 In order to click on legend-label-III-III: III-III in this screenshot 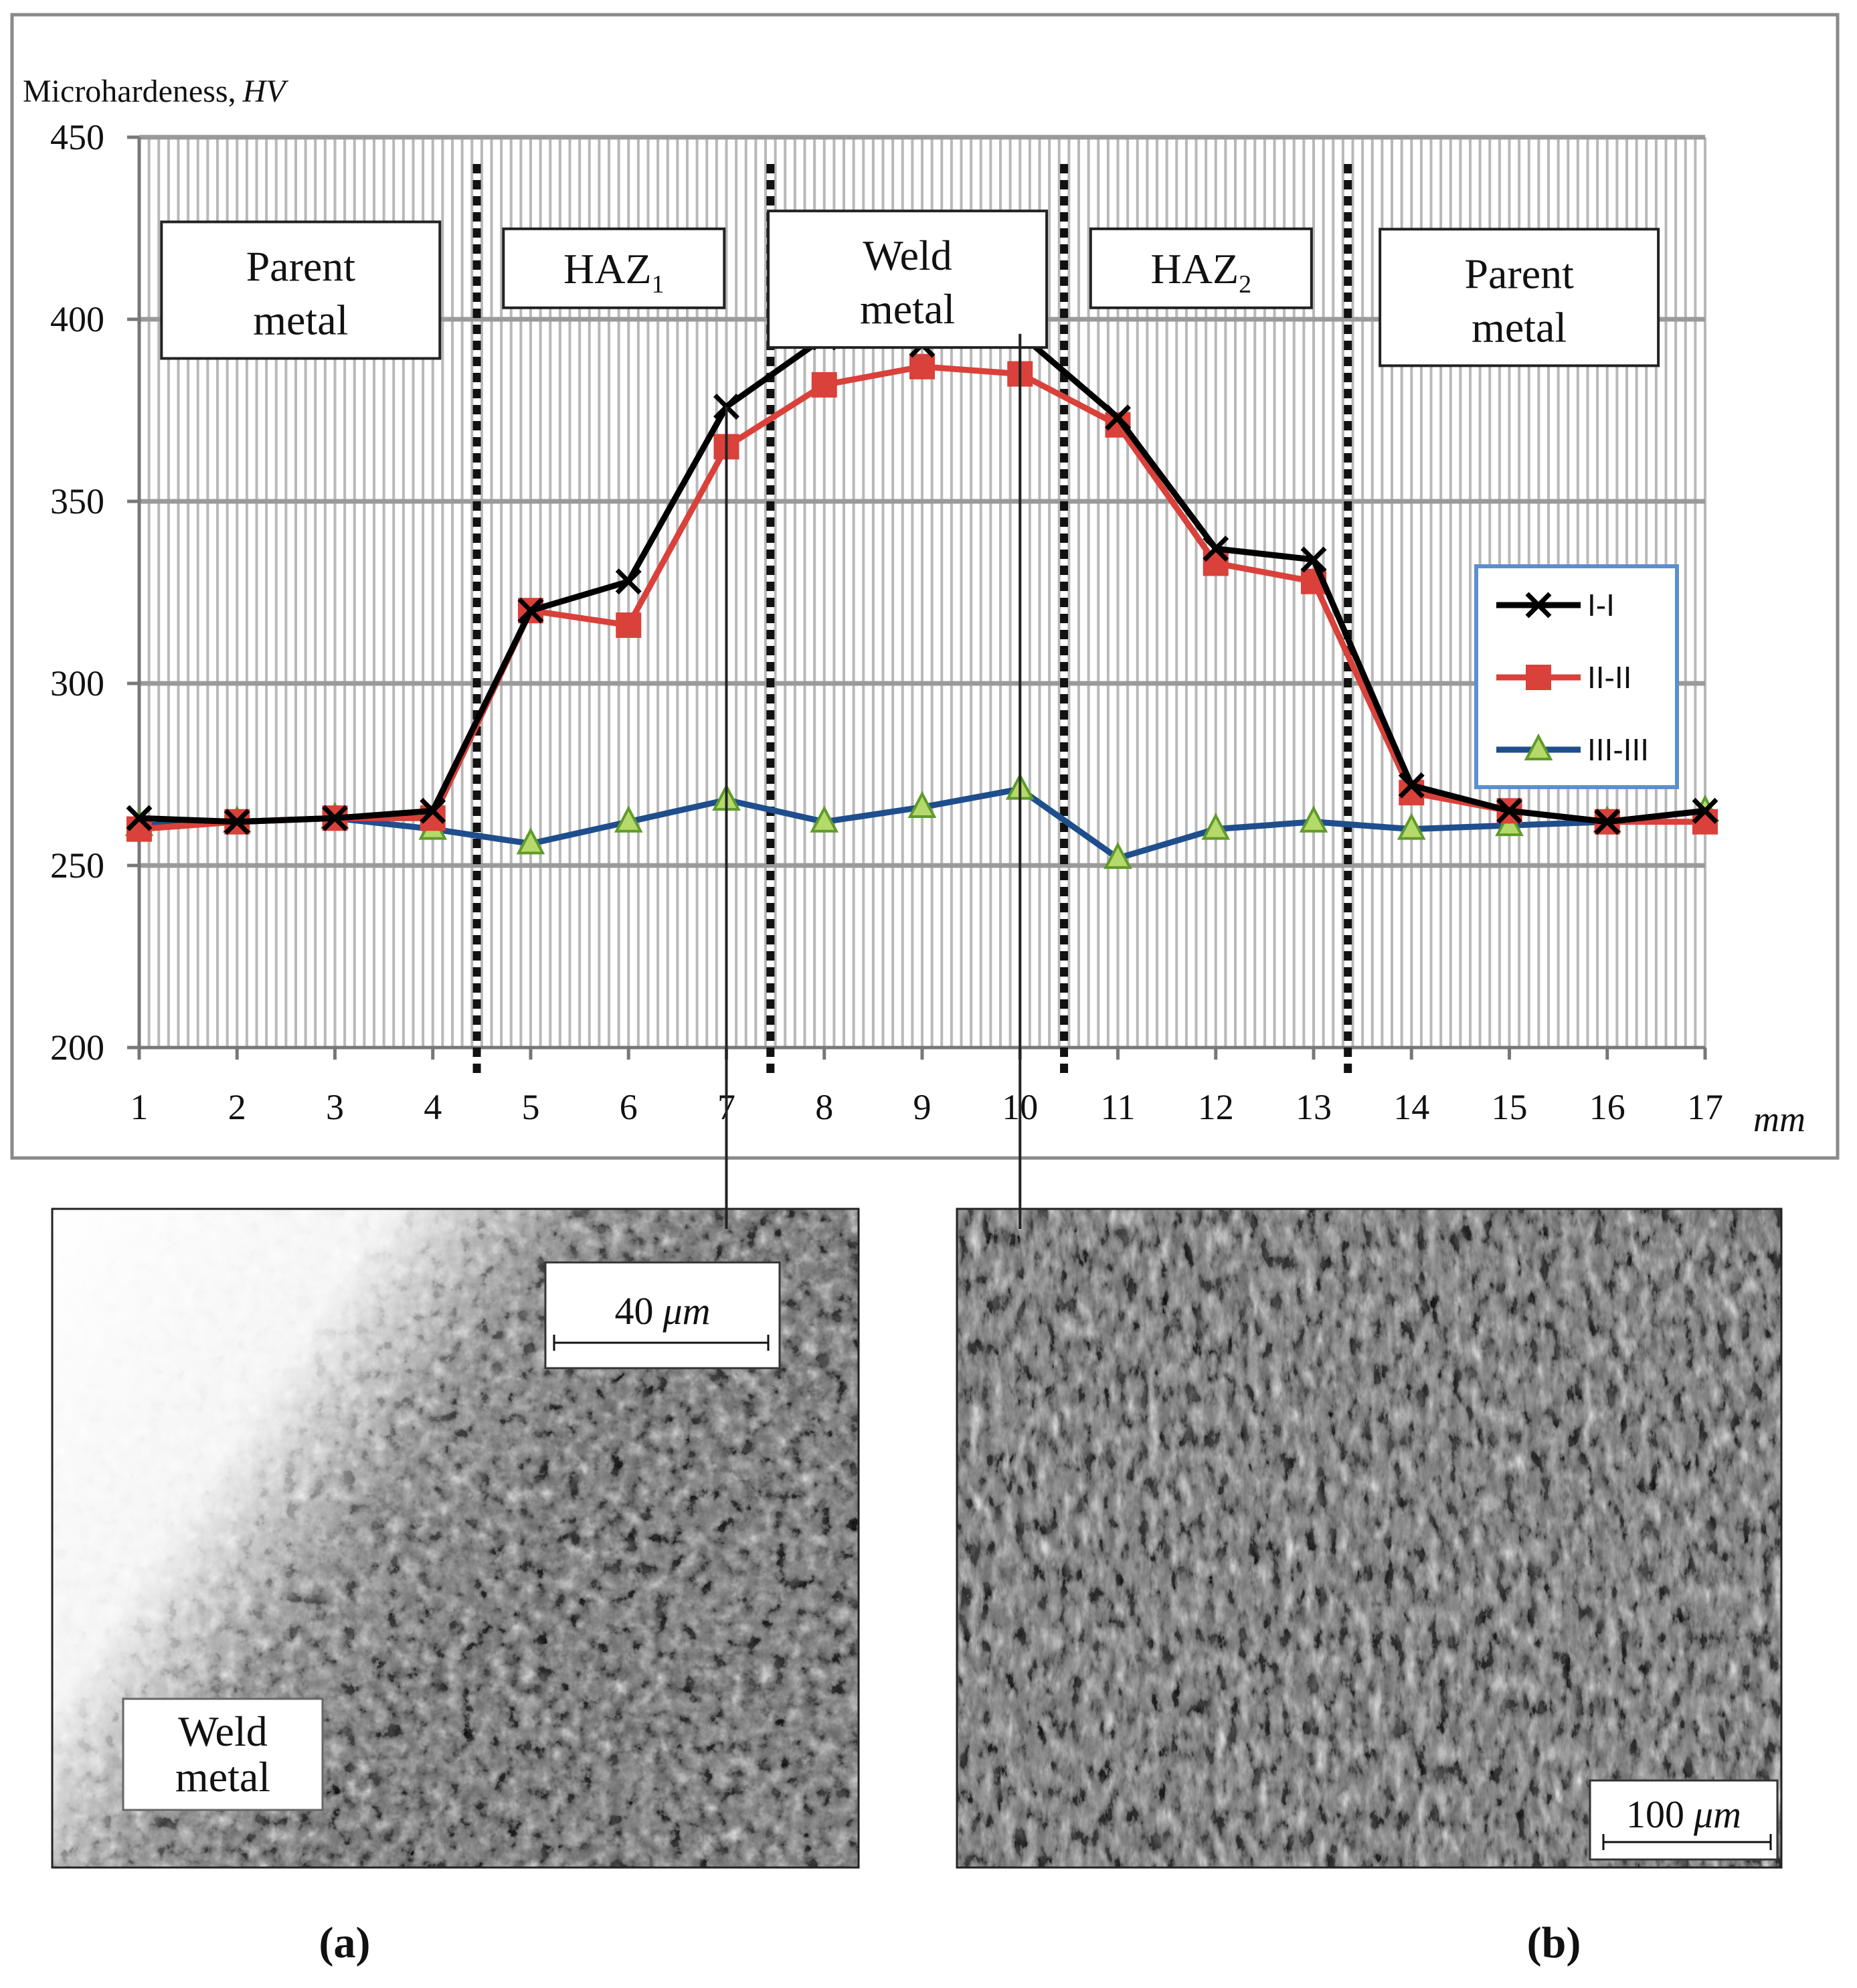, I will do `click(1618, 750)`.